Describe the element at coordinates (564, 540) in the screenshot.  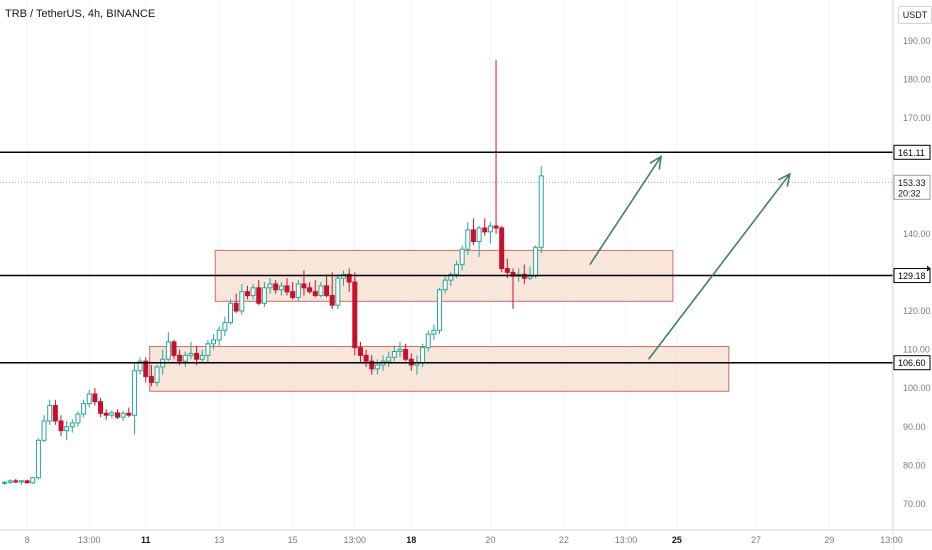
I see `x-tick-label: 22` at that location.